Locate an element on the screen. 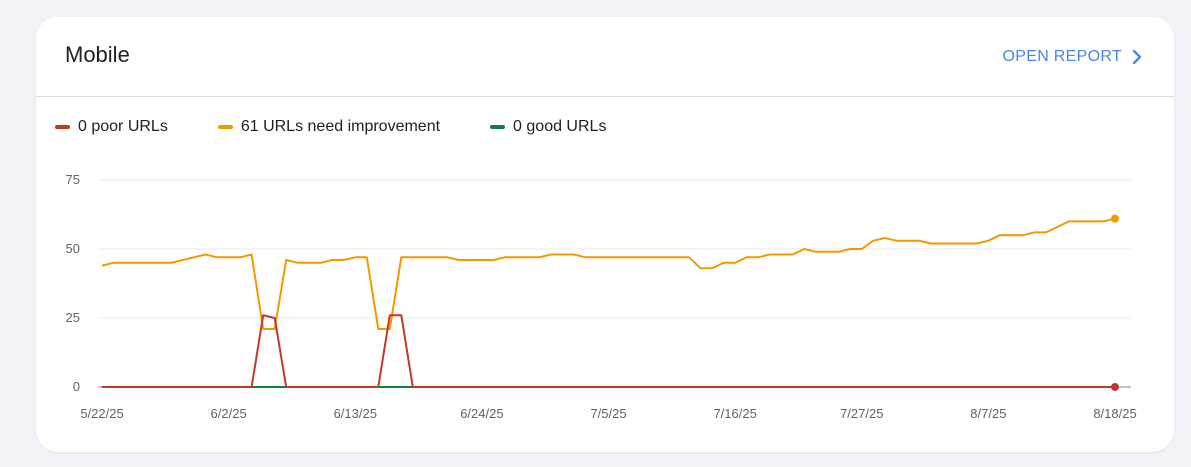 This screenshot has height=467, width=1191. y-tick-label: 50 is located at coordinates (73, 248).